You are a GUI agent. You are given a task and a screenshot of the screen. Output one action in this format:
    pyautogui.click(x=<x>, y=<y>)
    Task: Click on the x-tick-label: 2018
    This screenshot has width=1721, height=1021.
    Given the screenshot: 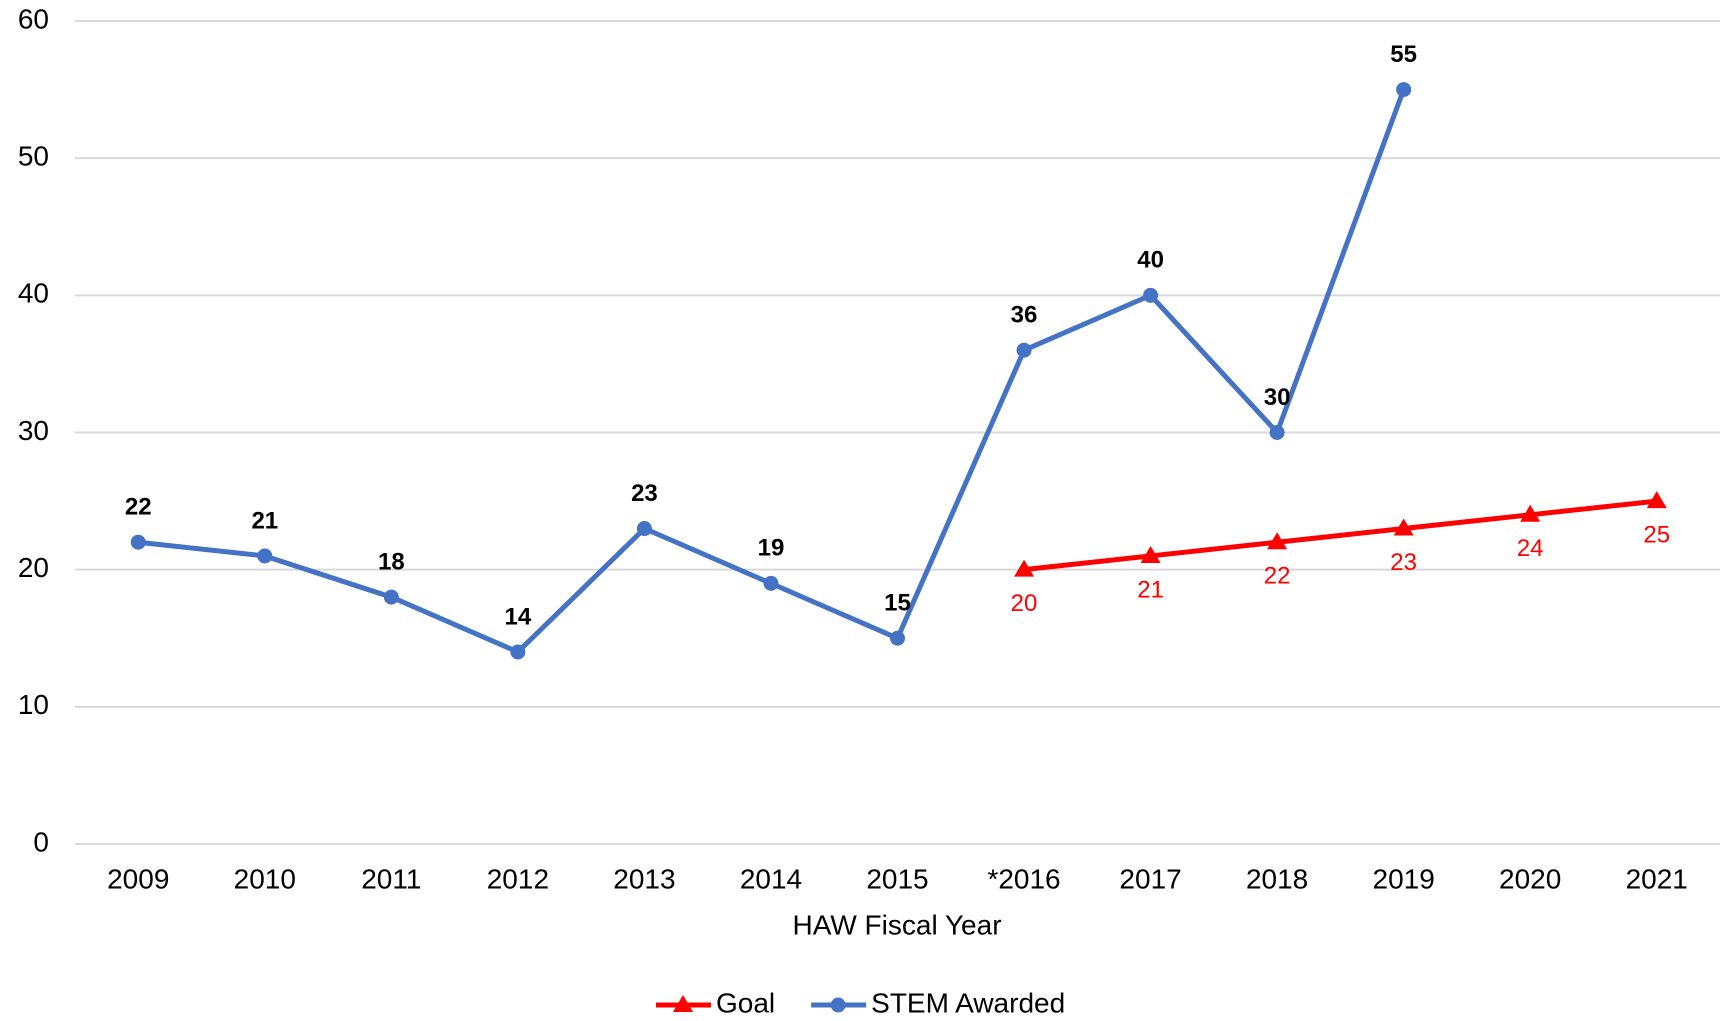 What is the action you would take?
    pyautogui.click(x=1277, y=878)
    